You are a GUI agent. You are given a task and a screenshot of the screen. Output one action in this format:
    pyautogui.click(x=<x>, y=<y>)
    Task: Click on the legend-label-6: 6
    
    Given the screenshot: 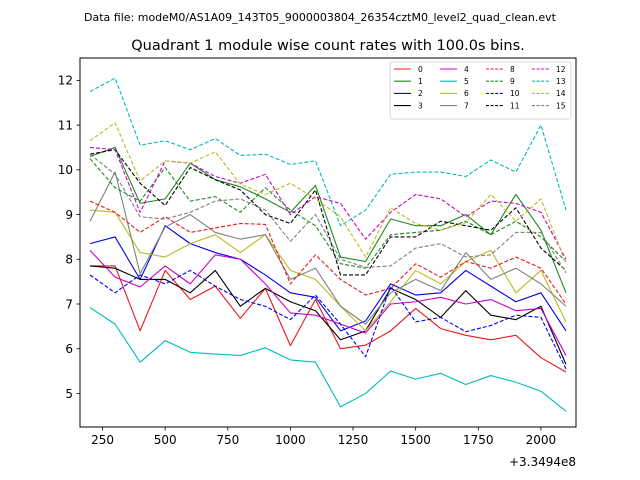 What is the action you would take?
    pyautogui.click(x=466, y=93)
    